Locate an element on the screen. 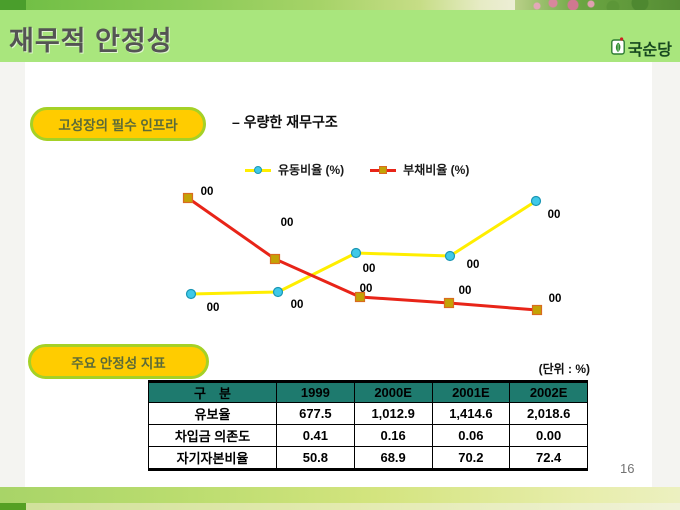 This screenshot has height=510, width=680. company-logo: 국순당 is located at coordinates (641, 48).